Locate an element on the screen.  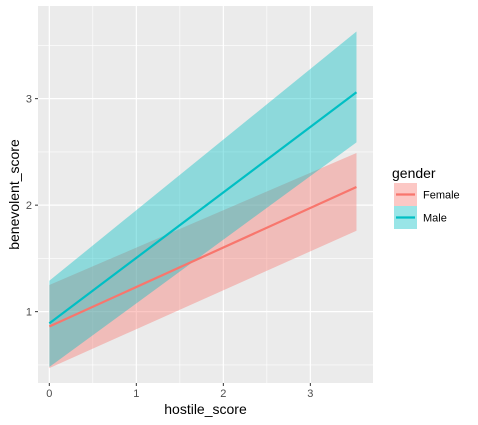
x-tick-label: 2 is located at coordinates (223, 394).